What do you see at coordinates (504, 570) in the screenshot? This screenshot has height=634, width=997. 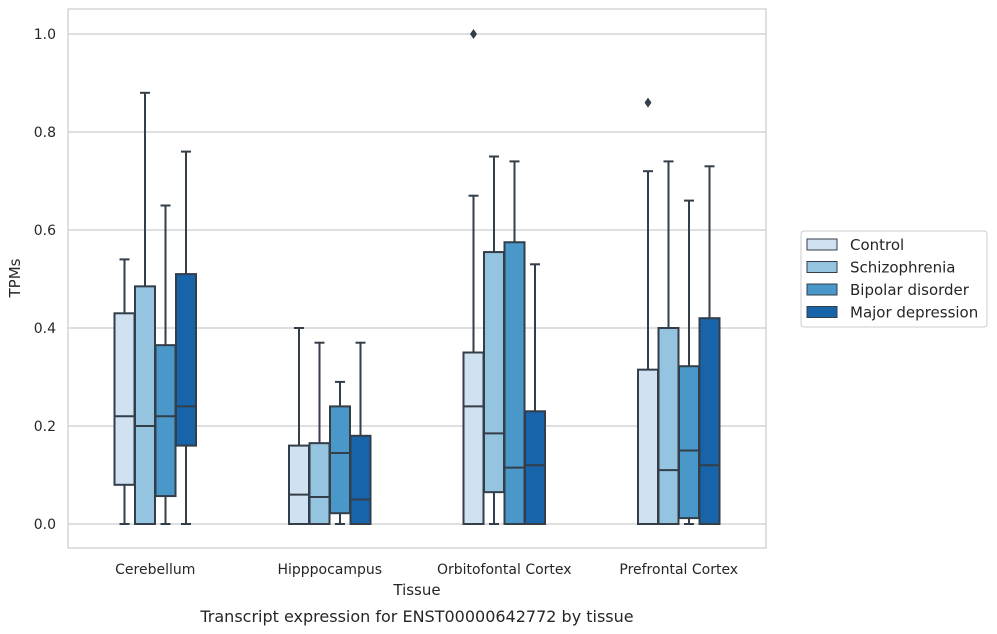 I see `x-tick-label: Orbitofontal Cortex` at bounding box center [504, 570].